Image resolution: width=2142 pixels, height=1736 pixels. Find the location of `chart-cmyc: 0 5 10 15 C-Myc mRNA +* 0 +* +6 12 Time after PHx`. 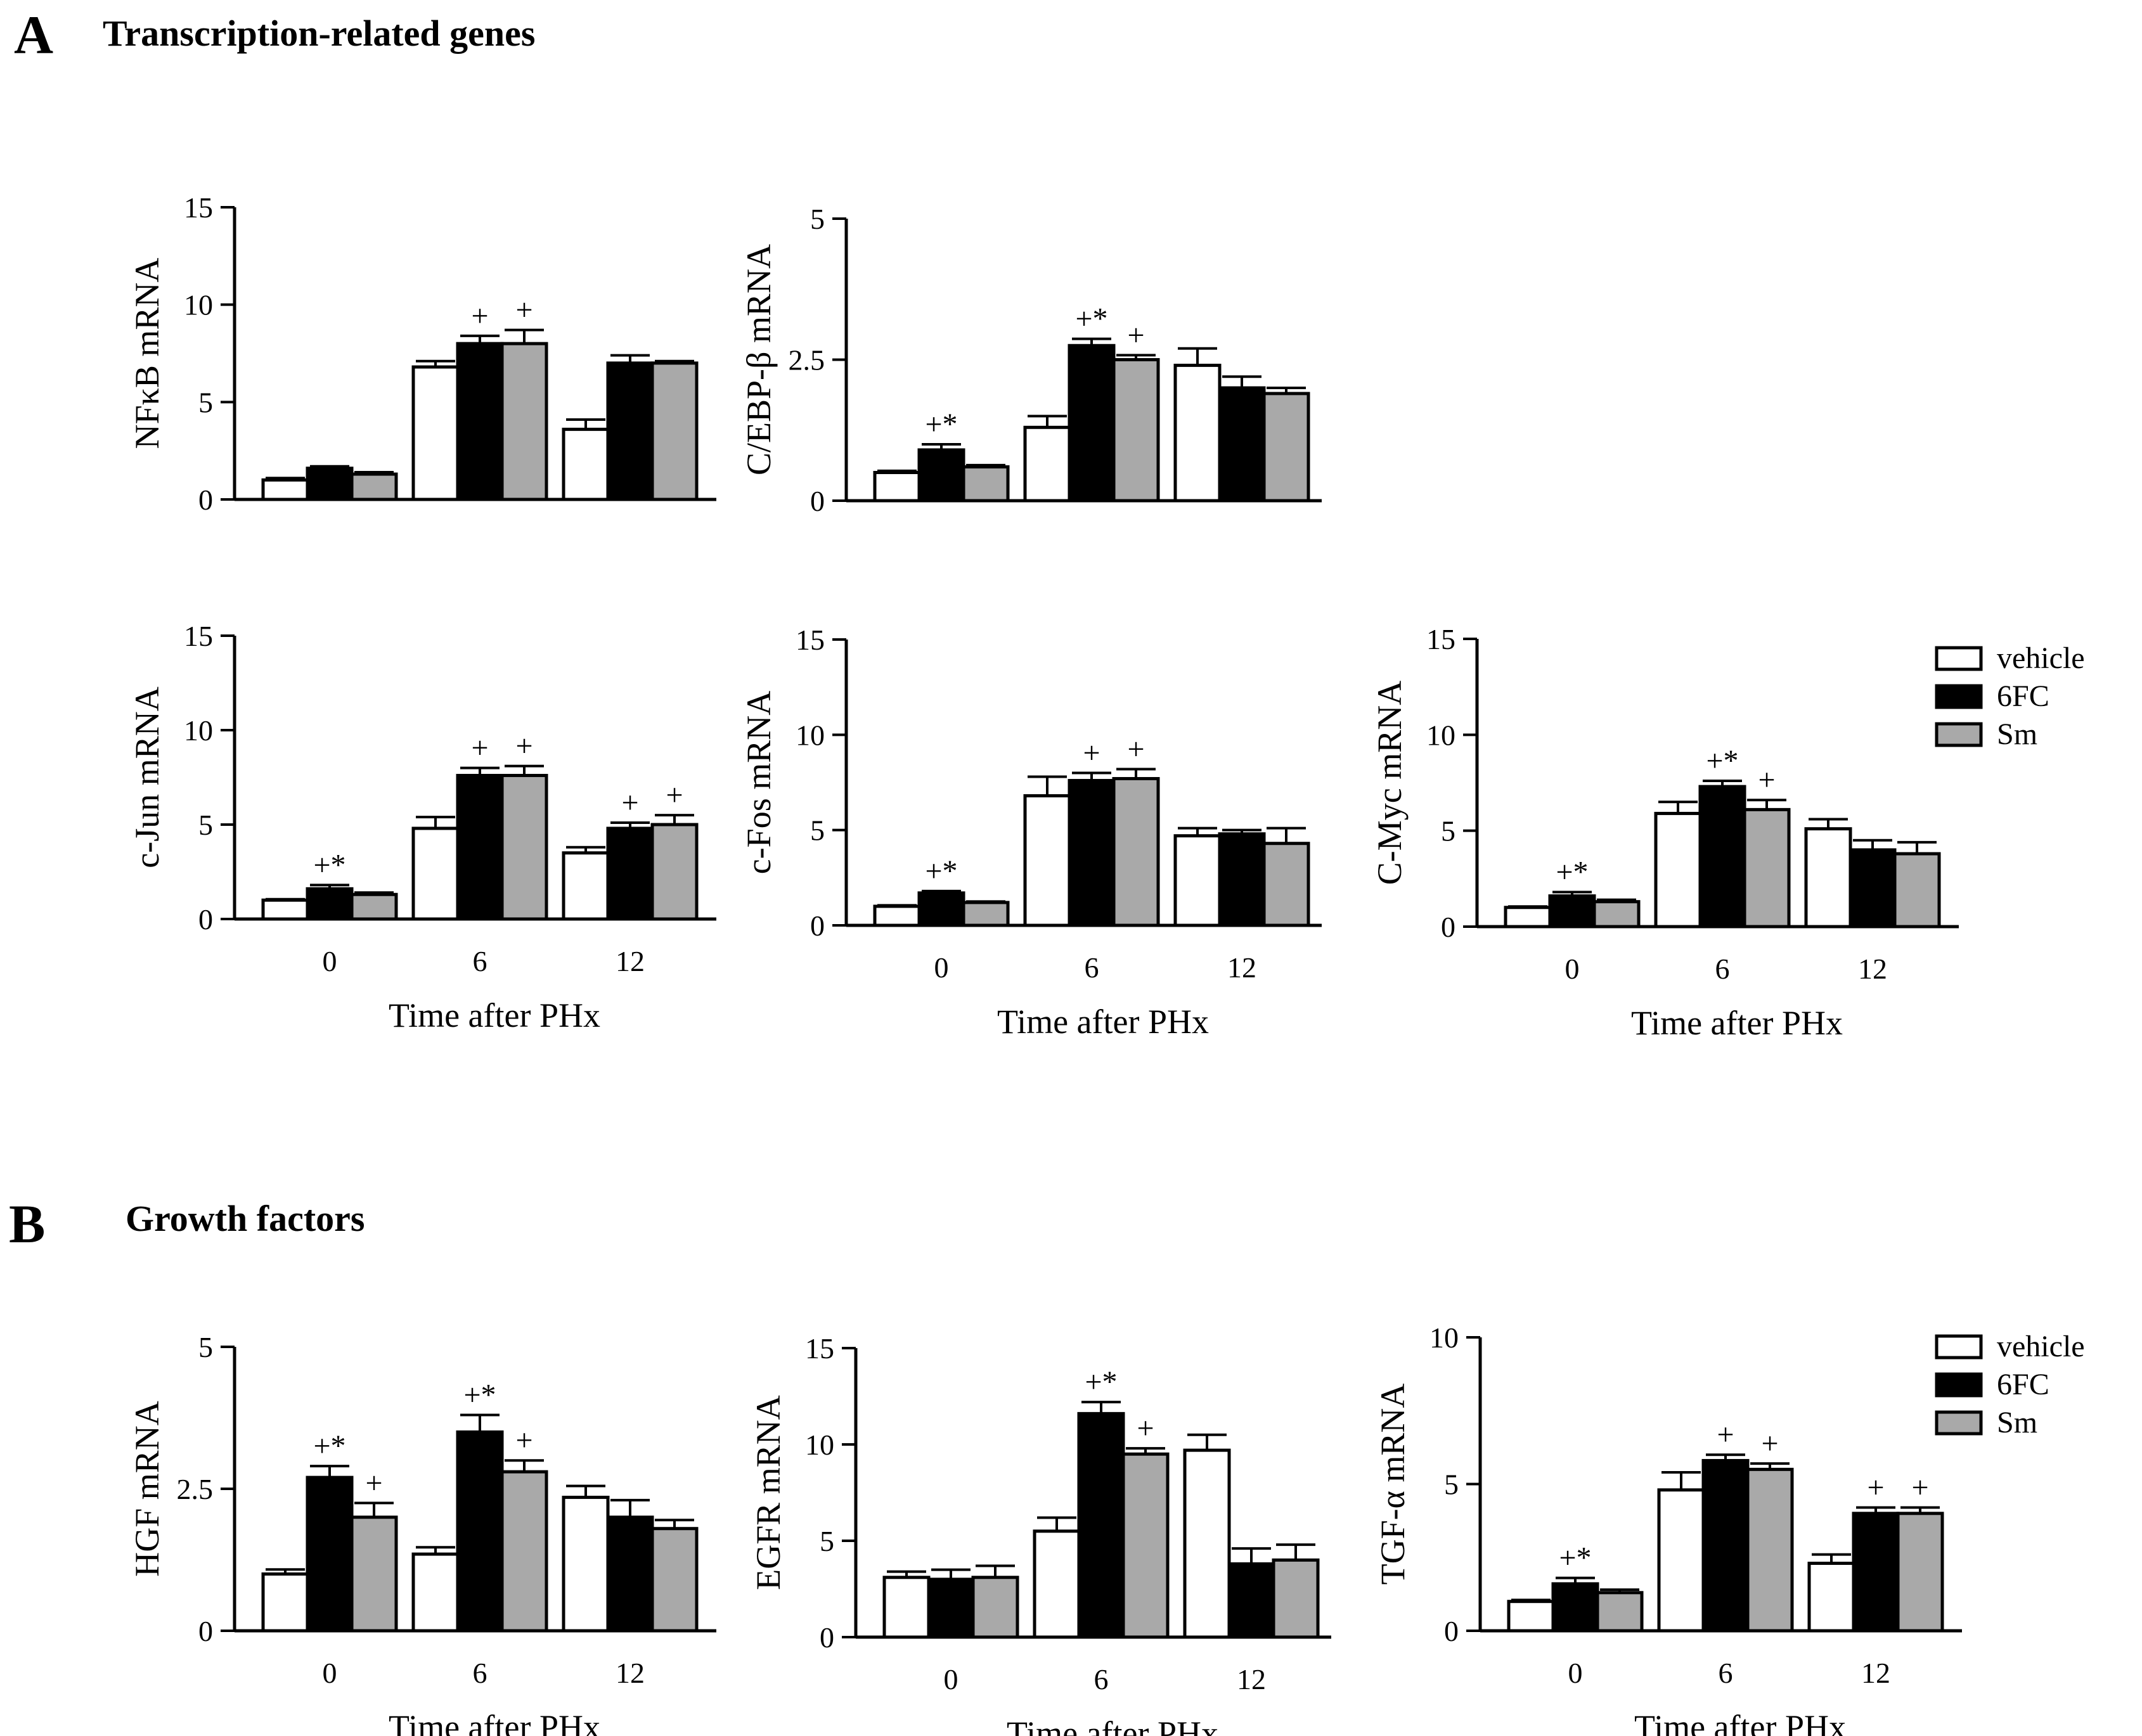

chart-cmyc: 0 5 10 15 C-Myc mRNA +* 0 +* +6 12 Time after PHx is located at coordinates (1665, 832).